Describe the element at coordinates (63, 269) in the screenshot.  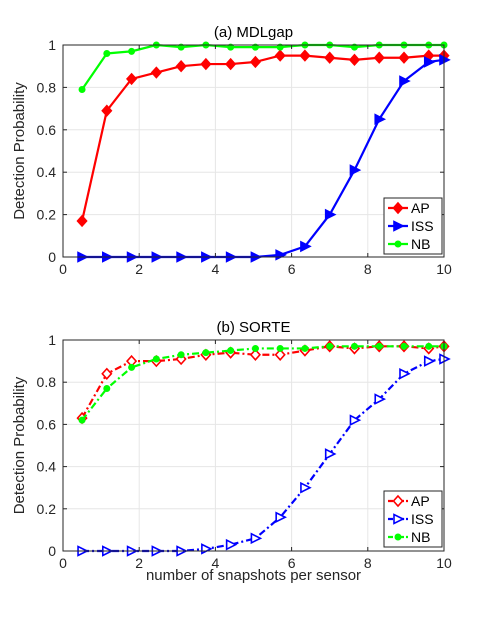
I see `x-tick-label: 0` at that location.